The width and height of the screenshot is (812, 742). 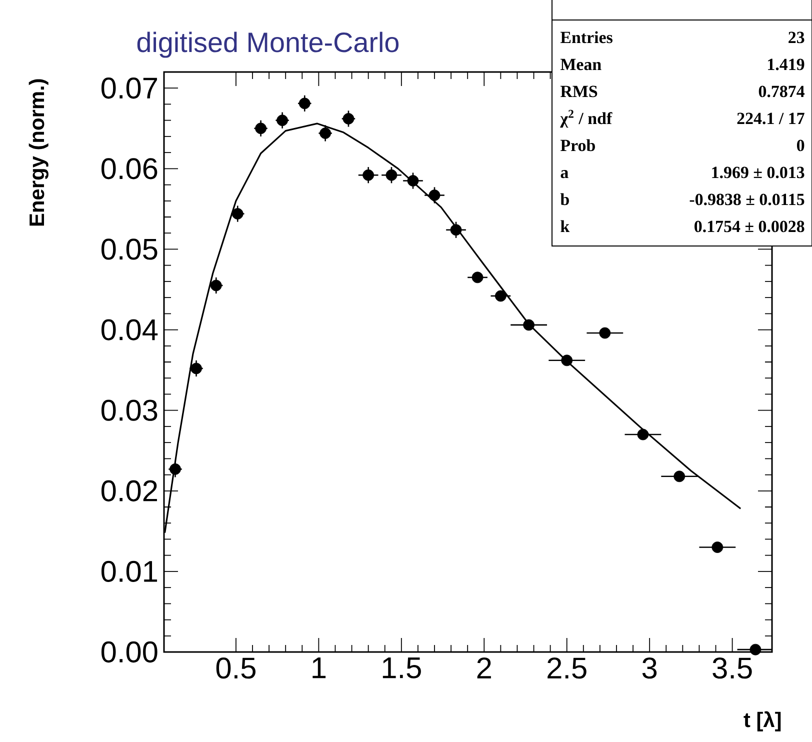 I want to click on x-tick-label: 1, so click(x=319, y=668).